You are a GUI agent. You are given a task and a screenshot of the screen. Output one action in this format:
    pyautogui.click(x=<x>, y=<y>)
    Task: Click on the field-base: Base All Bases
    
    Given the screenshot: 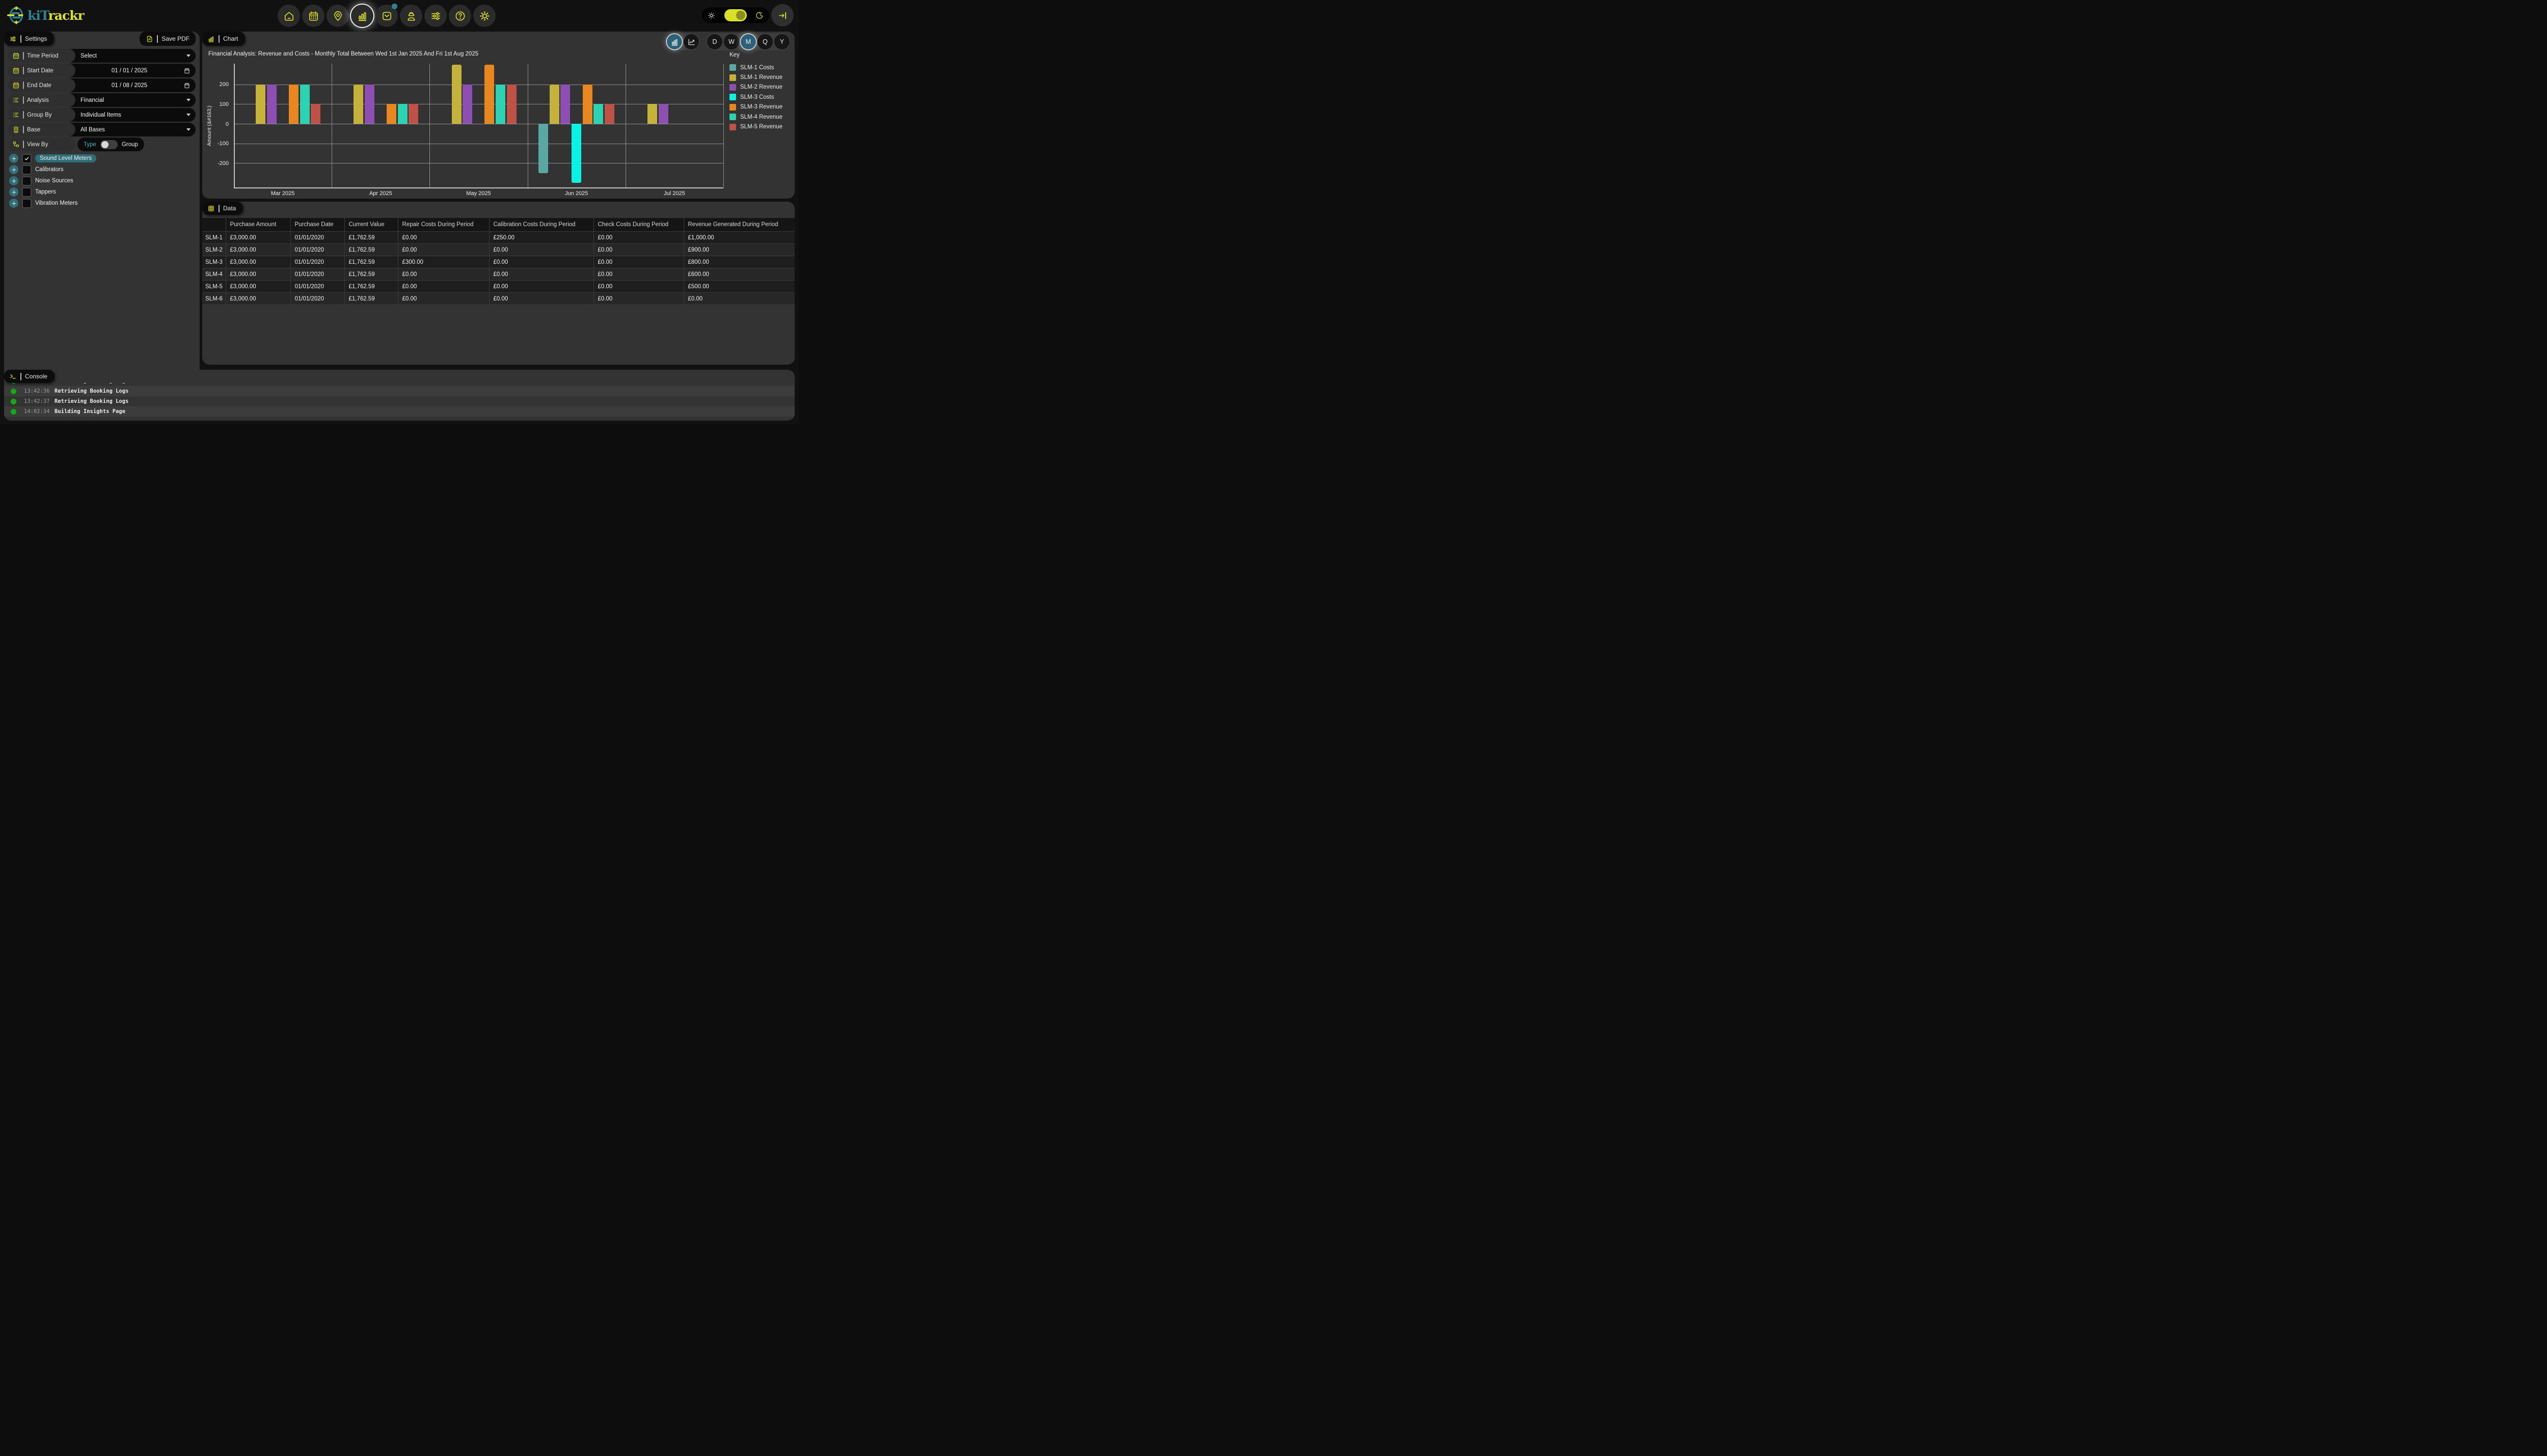 What is the action you would take?
    pyautogui.click(x=102, y=129)
    